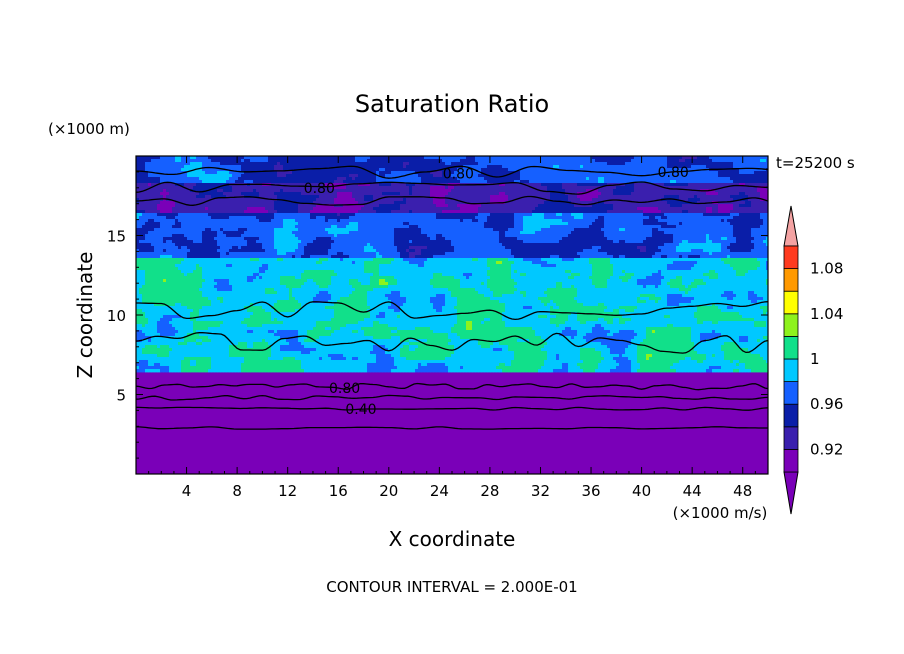 The height and width of the screenshot is (654, 904). Describe the element at coordinates (452, 104) in the screenshot. I see `chart-title: Saturation Ratio` at that location.